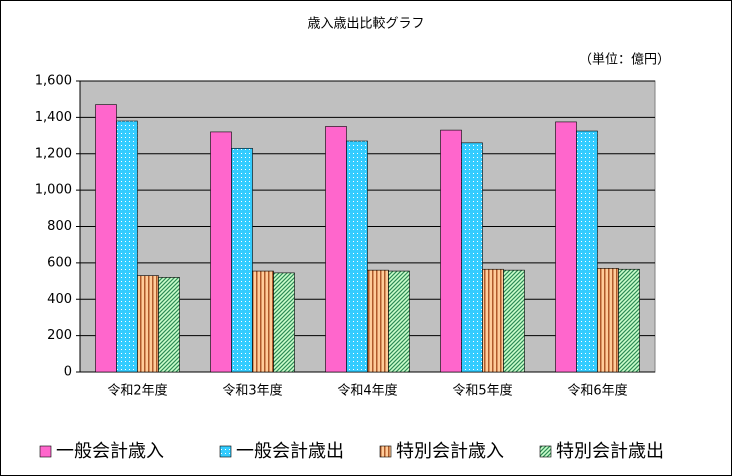  Describe the element at coordinates (597, 391) in the screenshot. I see `x-tick-label: 令和6年度` at that location.